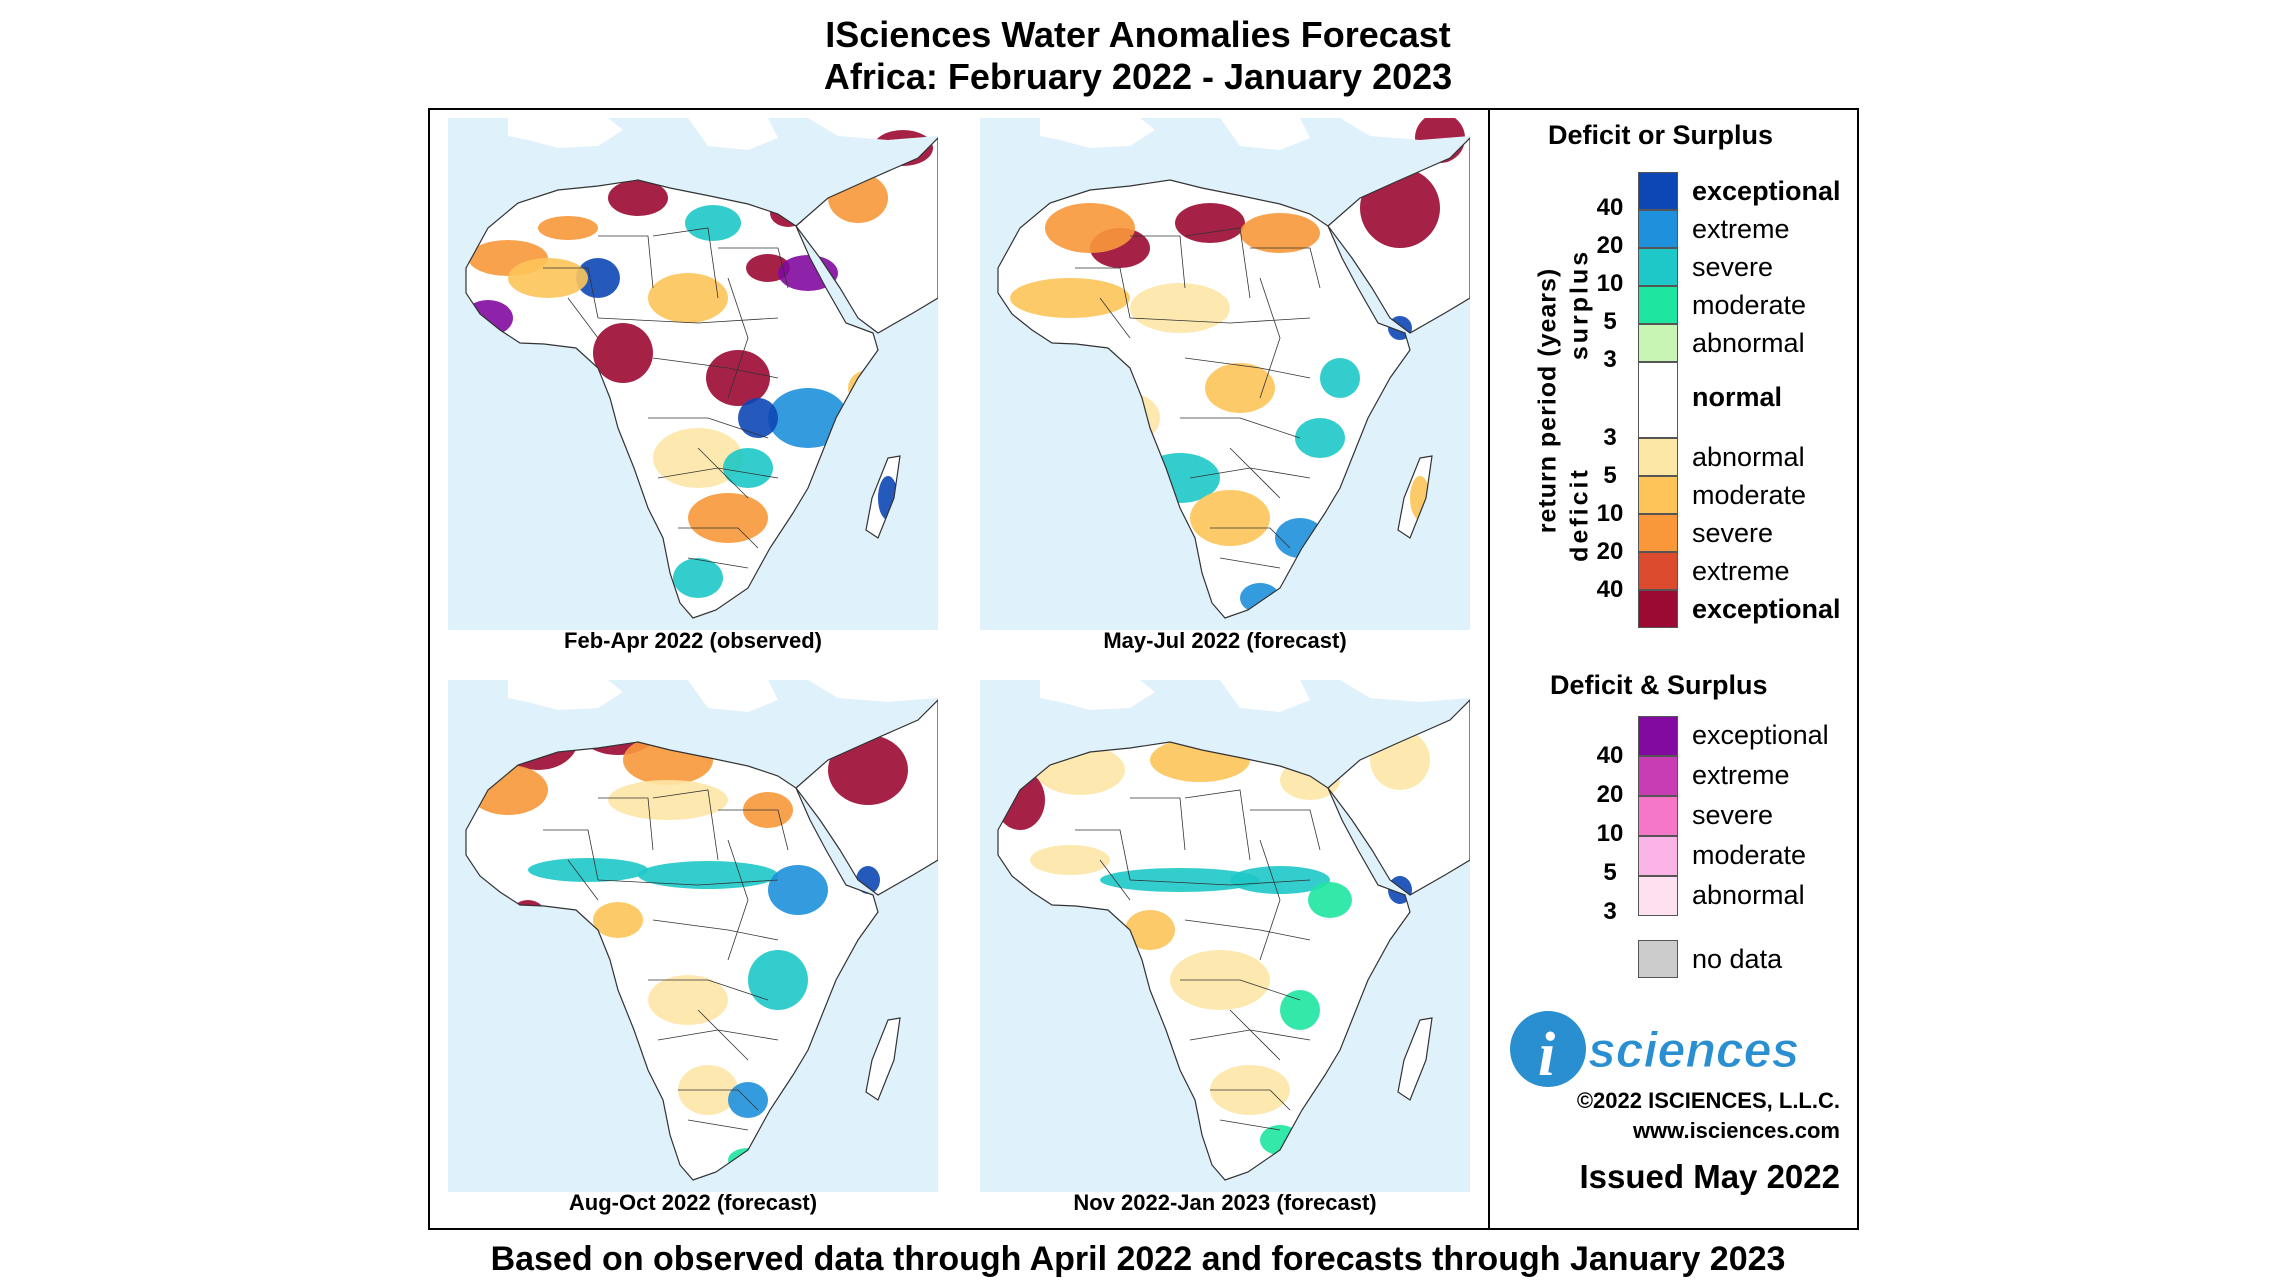 The image size is (2276, 1280). Describe the element at coordinates (1737, 959) in the screenshot. I see `no-data-label: no data` at that location.